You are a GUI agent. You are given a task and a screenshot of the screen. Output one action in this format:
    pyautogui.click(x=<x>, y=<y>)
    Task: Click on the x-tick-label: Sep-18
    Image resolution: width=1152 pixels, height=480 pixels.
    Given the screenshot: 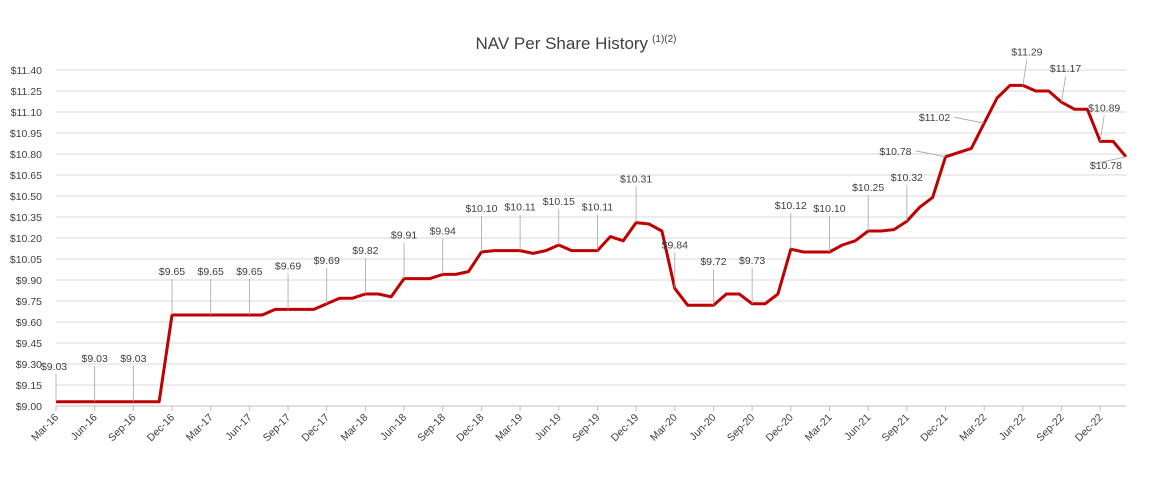 What is the action you would take?
    pyautogui.click(x=431, y=428)
    